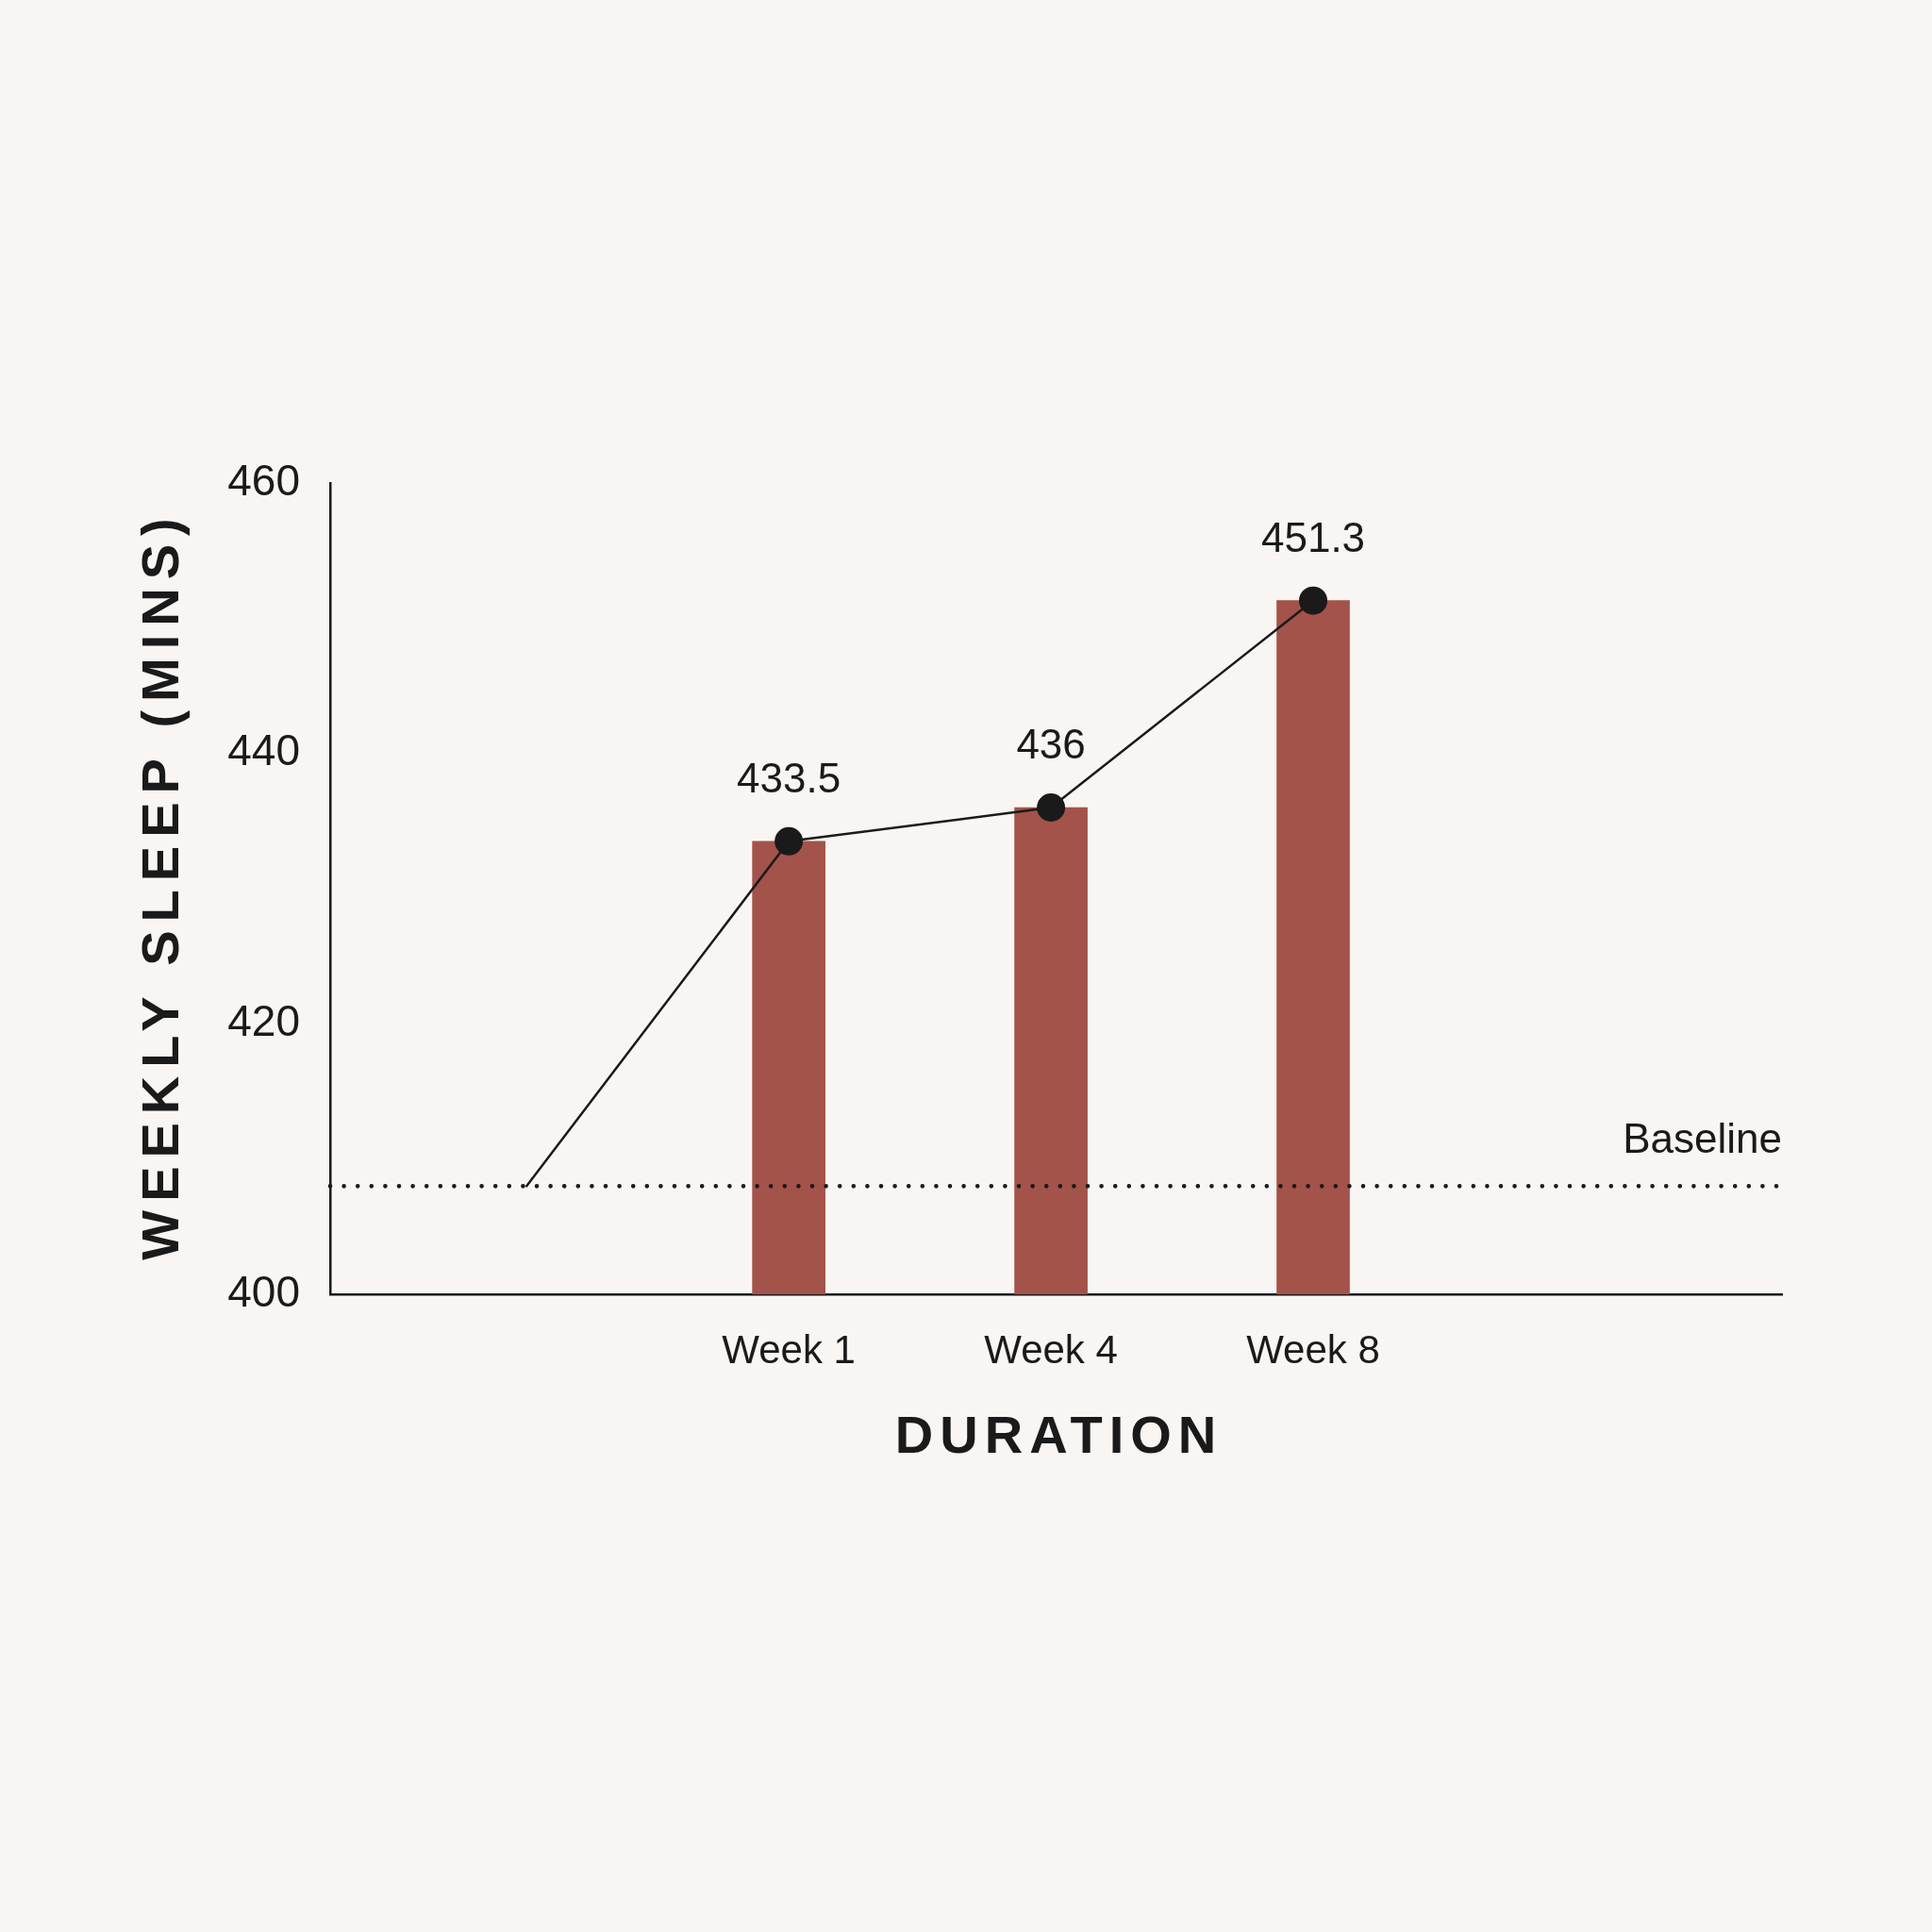  I want to click on data-label: 436, so click(1051, 745).